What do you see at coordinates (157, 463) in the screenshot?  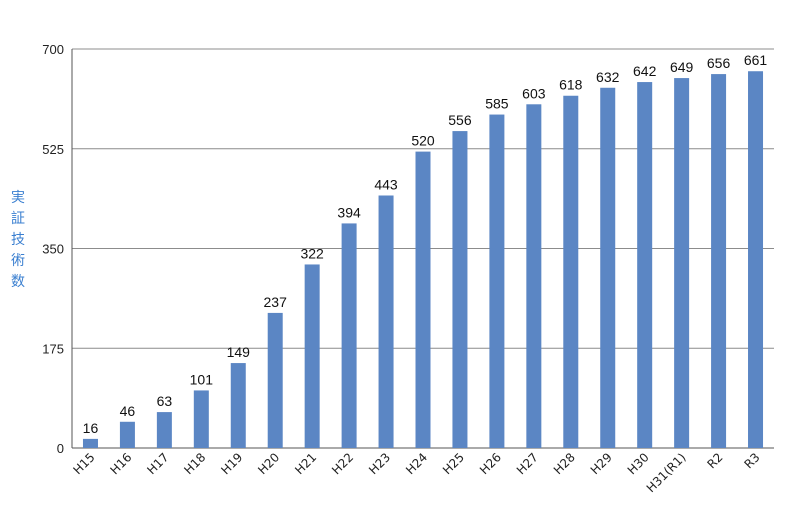 I see `x-tick-label: H17` at bounding box center [157, 463].